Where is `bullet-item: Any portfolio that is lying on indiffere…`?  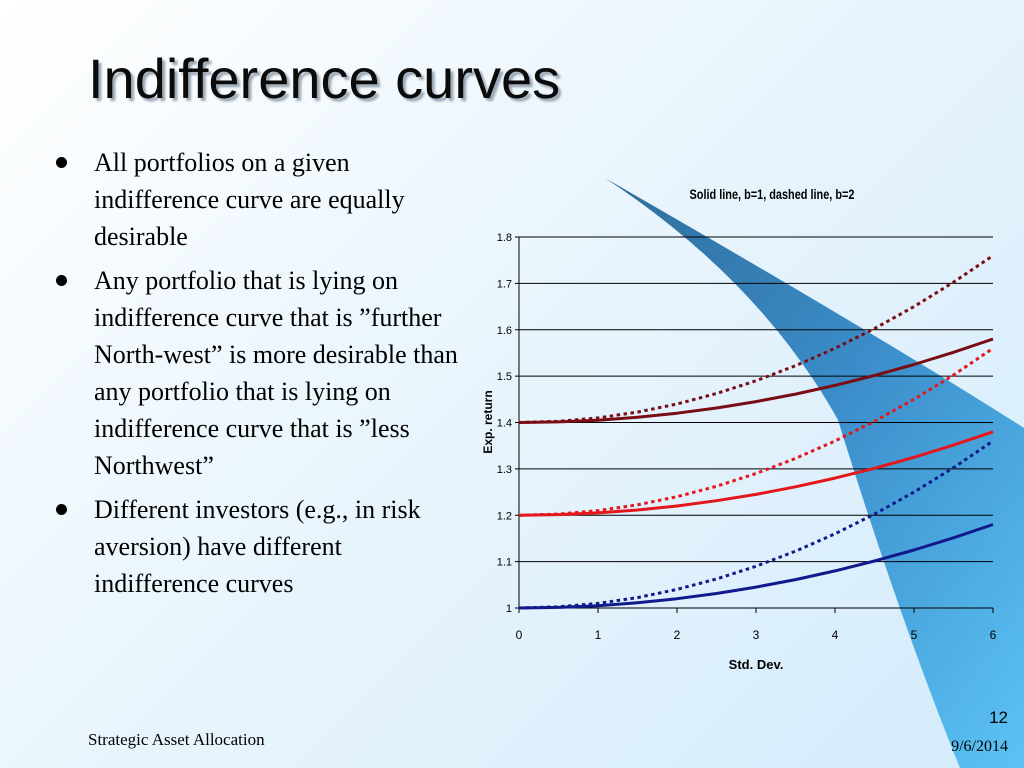 bullet-item: Any portfolio that is lying on indiffere… is located at coordinates (262, 373).